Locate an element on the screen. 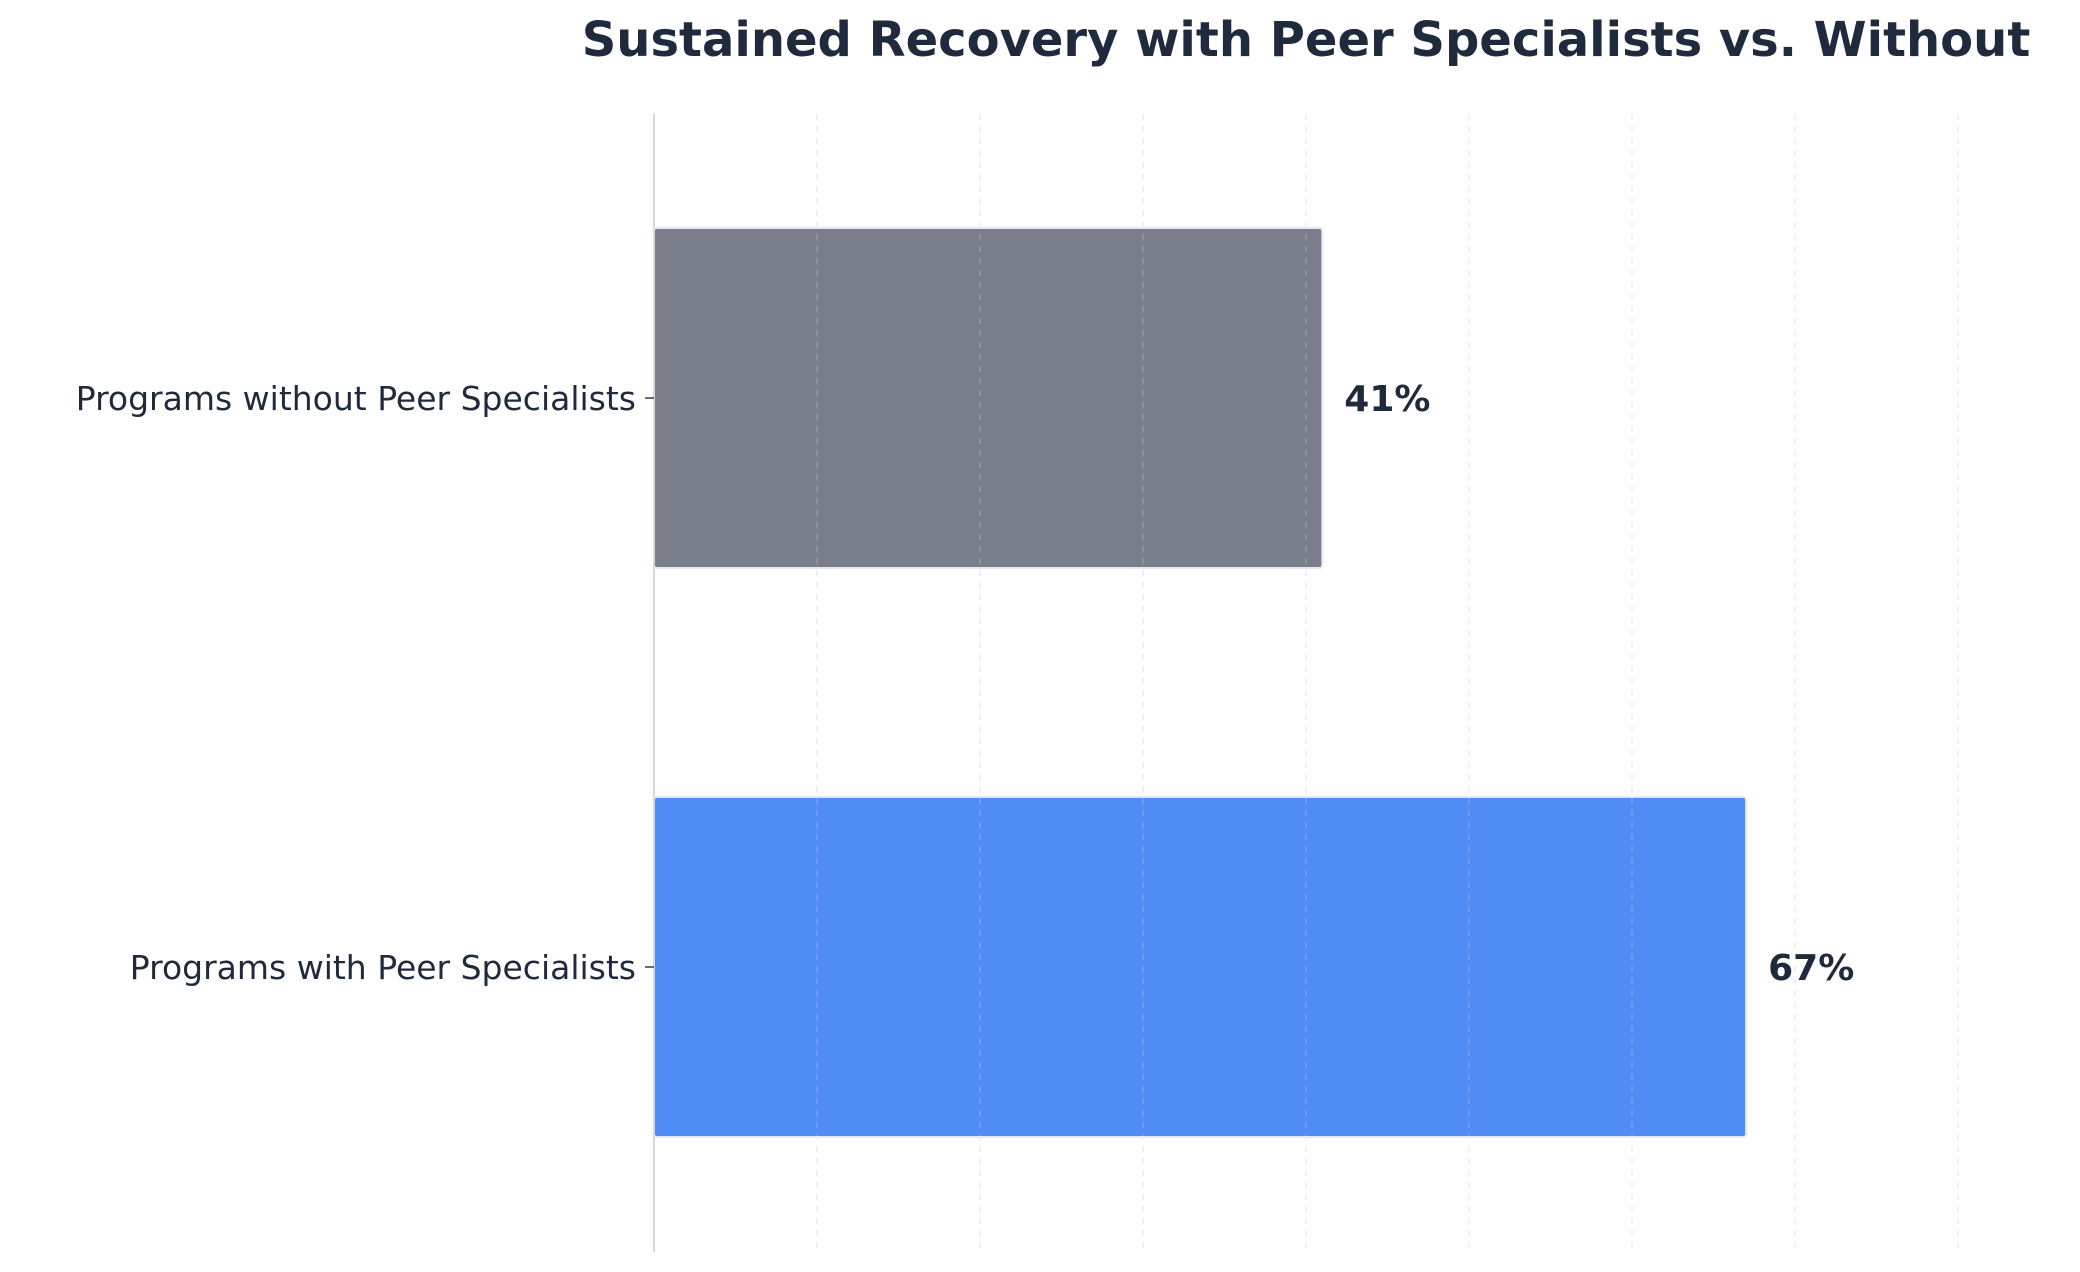  data-label: 67% is located at coordinates (1811, 968).